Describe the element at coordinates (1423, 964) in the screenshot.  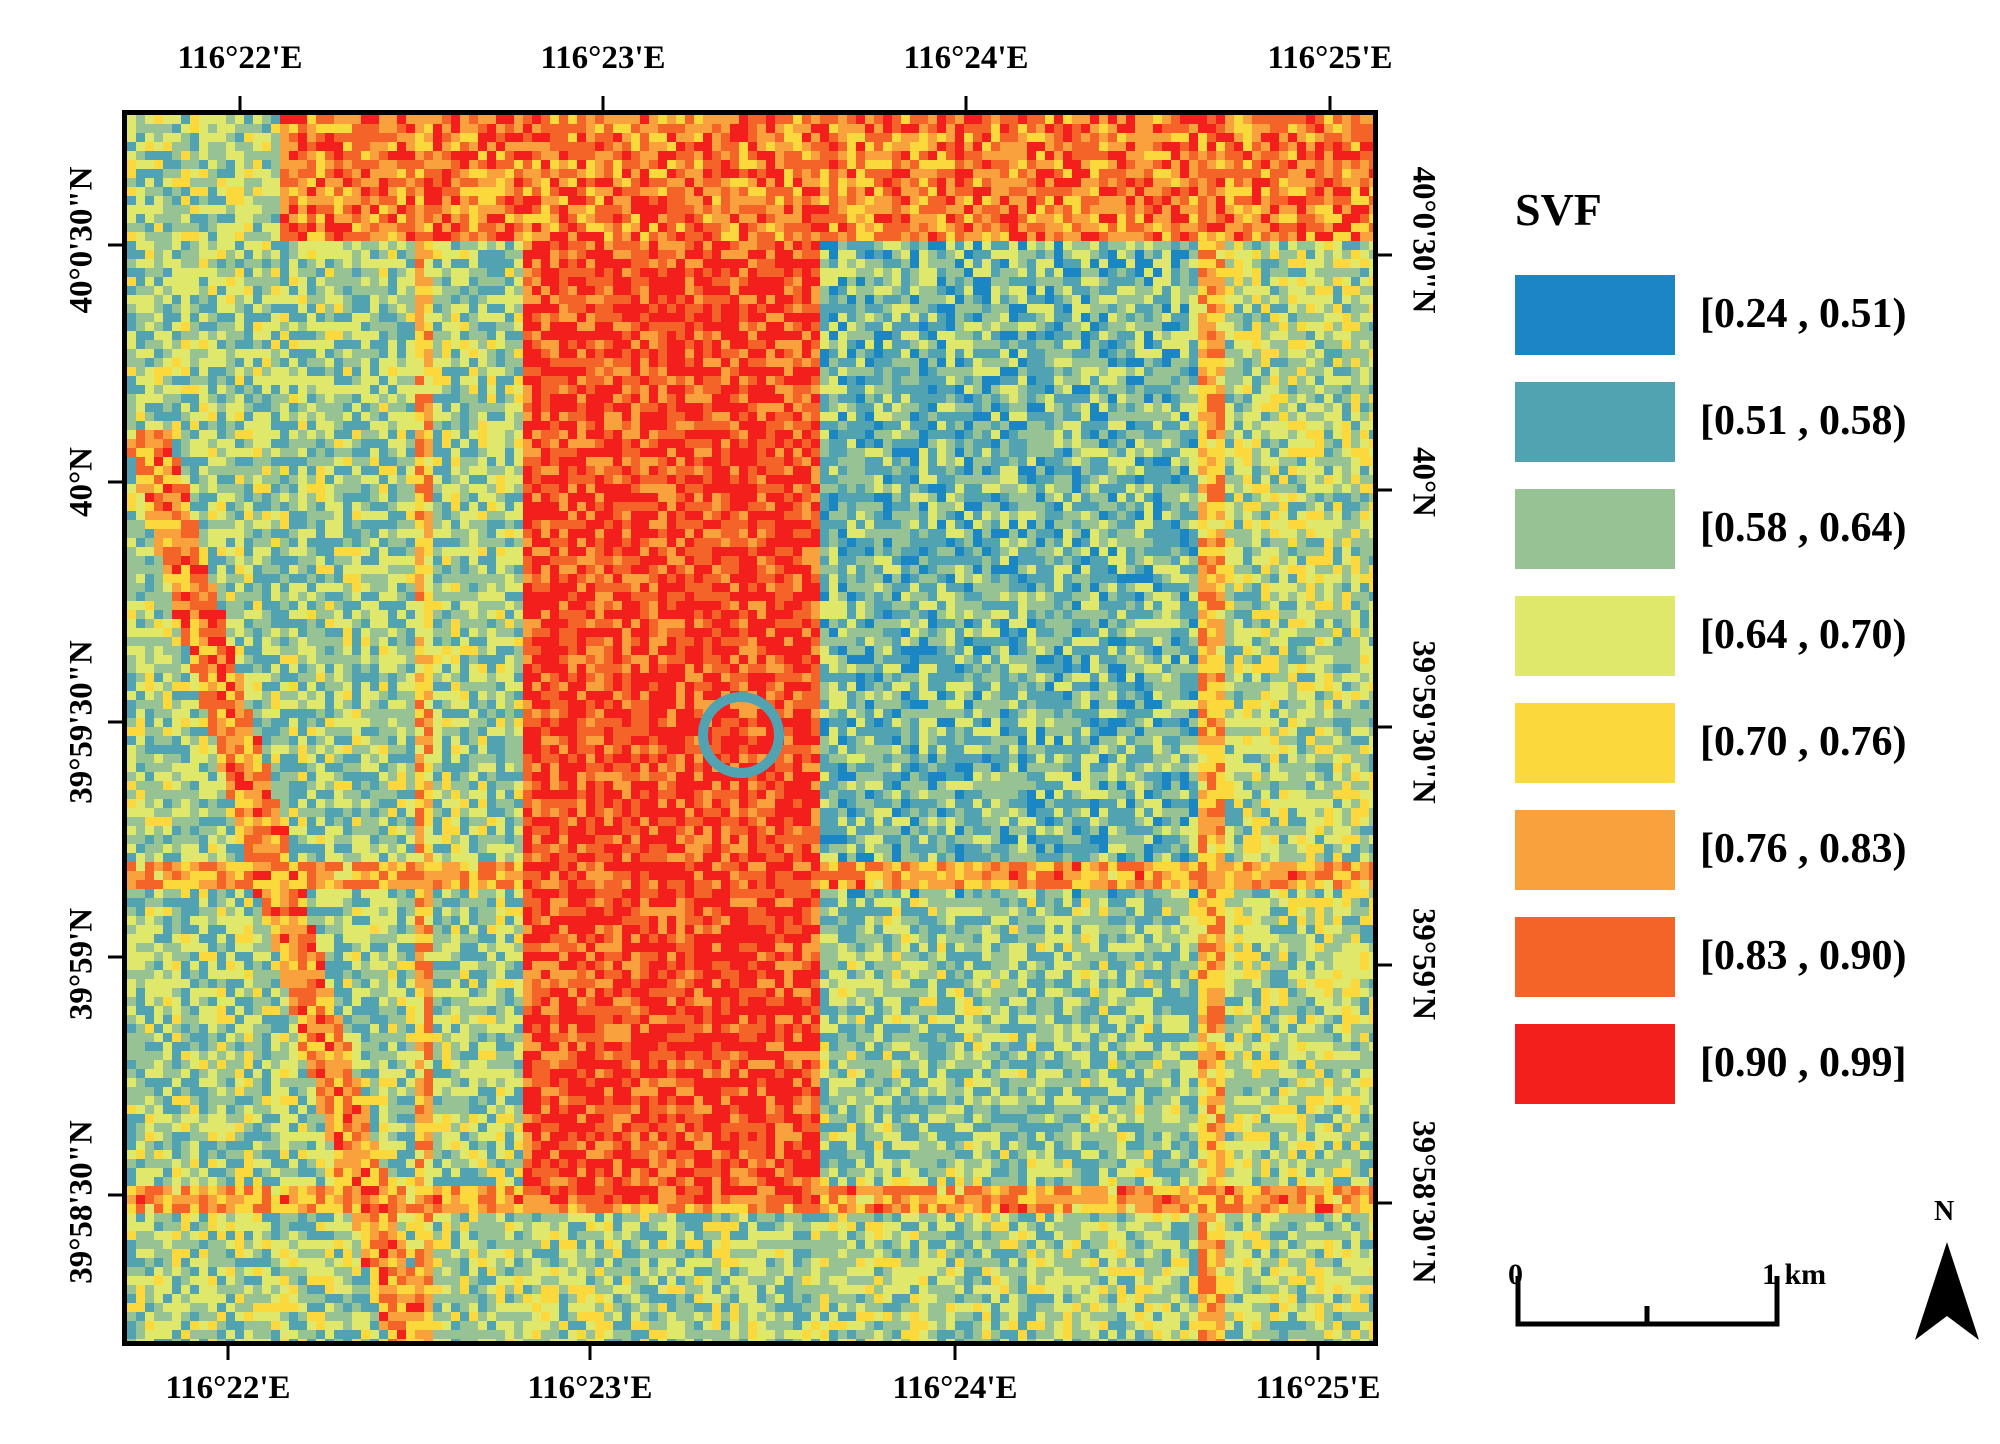
I see `right-latitude-label: 39°59'N` at that location.